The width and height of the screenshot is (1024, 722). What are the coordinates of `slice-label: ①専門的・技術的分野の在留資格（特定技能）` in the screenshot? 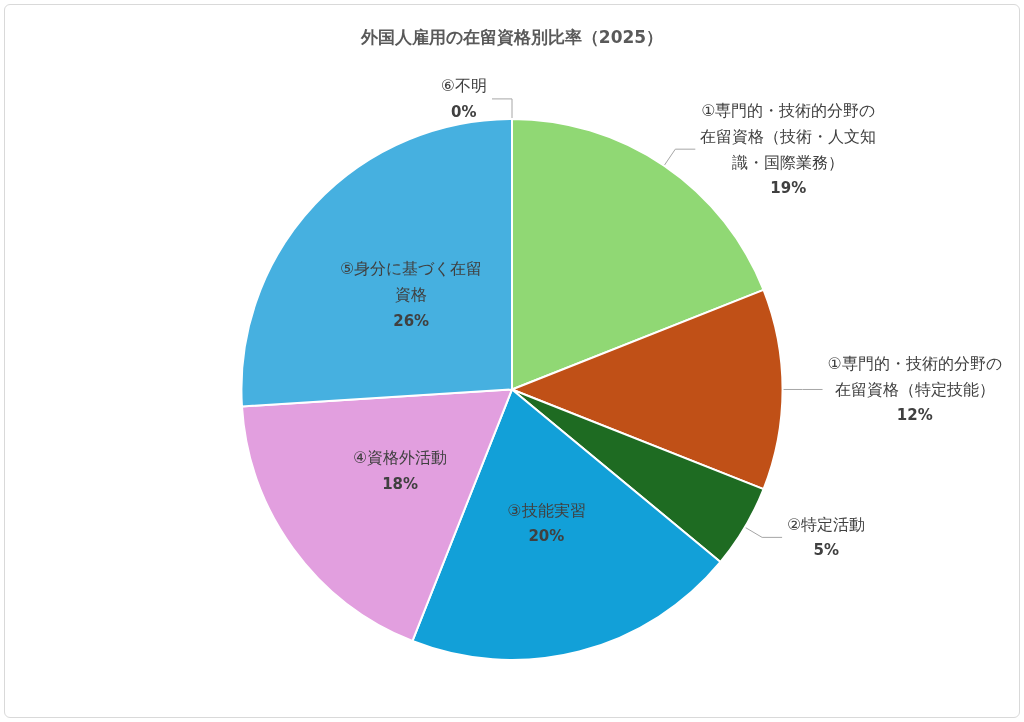 It's located at (914, 376).